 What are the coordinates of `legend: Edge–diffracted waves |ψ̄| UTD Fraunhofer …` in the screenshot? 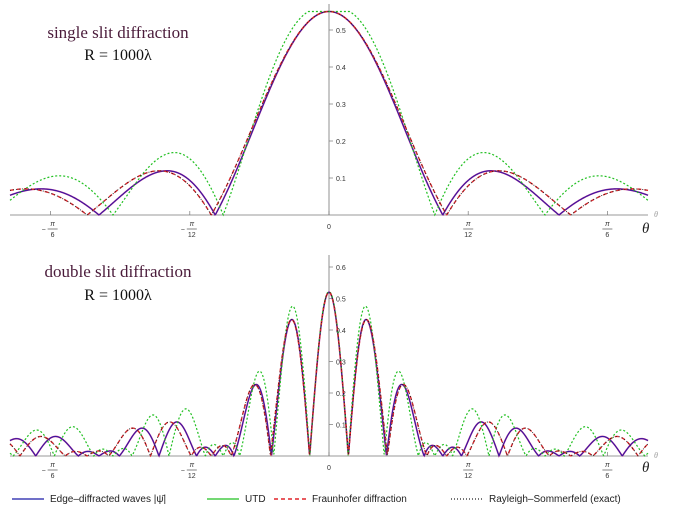 It's located at (316, 499).